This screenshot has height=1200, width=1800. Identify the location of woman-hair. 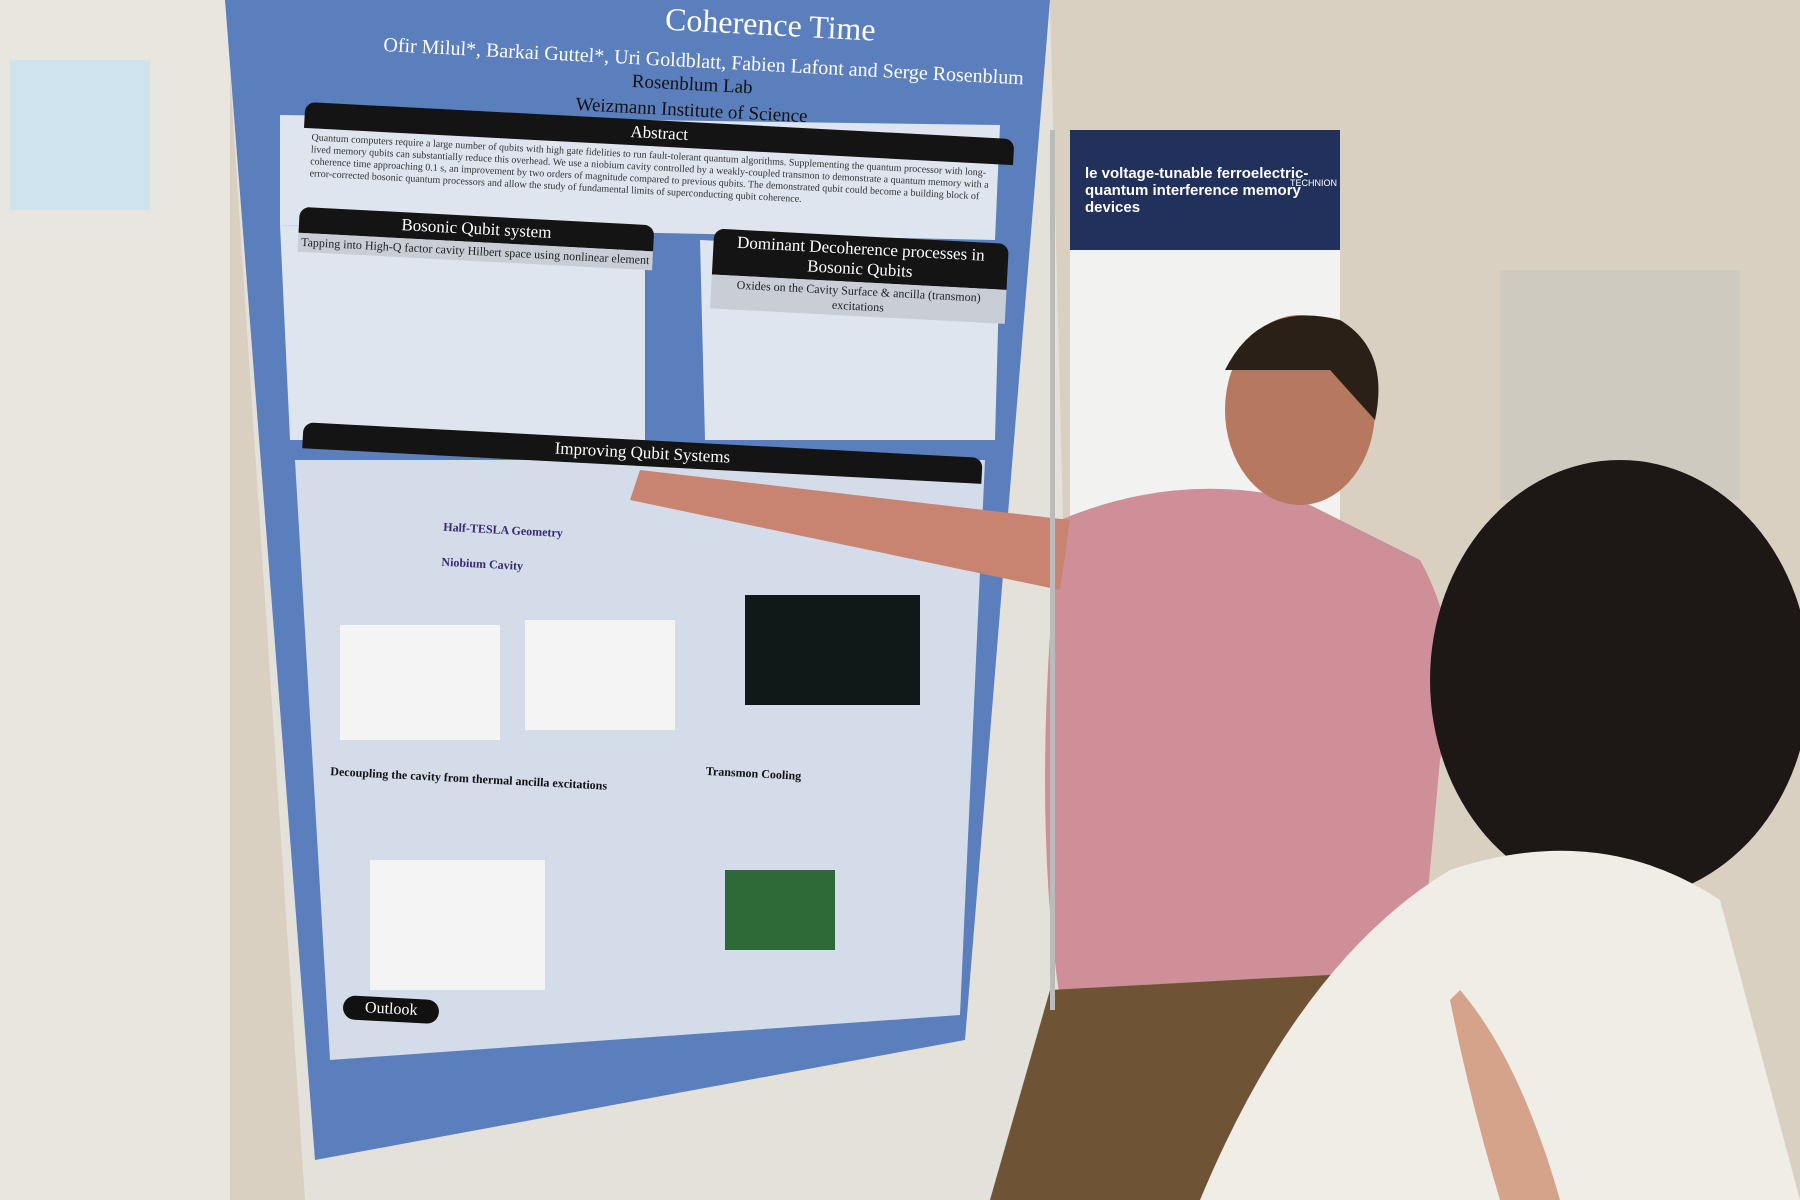
(1615, 680).